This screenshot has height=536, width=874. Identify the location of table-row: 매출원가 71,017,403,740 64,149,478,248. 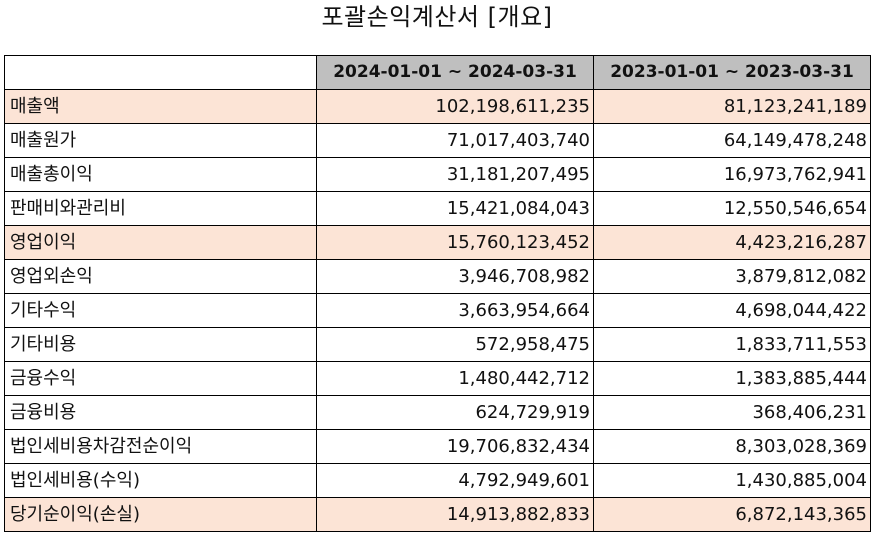
(437, 140).